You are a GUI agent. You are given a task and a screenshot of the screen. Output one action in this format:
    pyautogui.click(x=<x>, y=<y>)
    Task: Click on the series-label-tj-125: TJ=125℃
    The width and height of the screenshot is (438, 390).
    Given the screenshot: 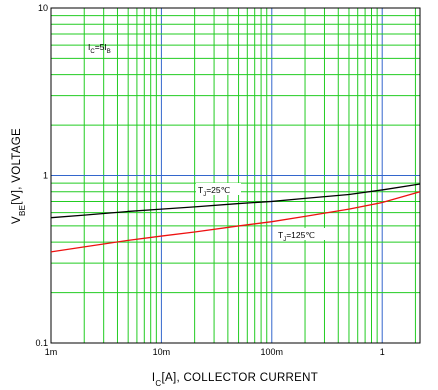 What is the action you would take?
    pyautogui.click(x=296, y=236)
    